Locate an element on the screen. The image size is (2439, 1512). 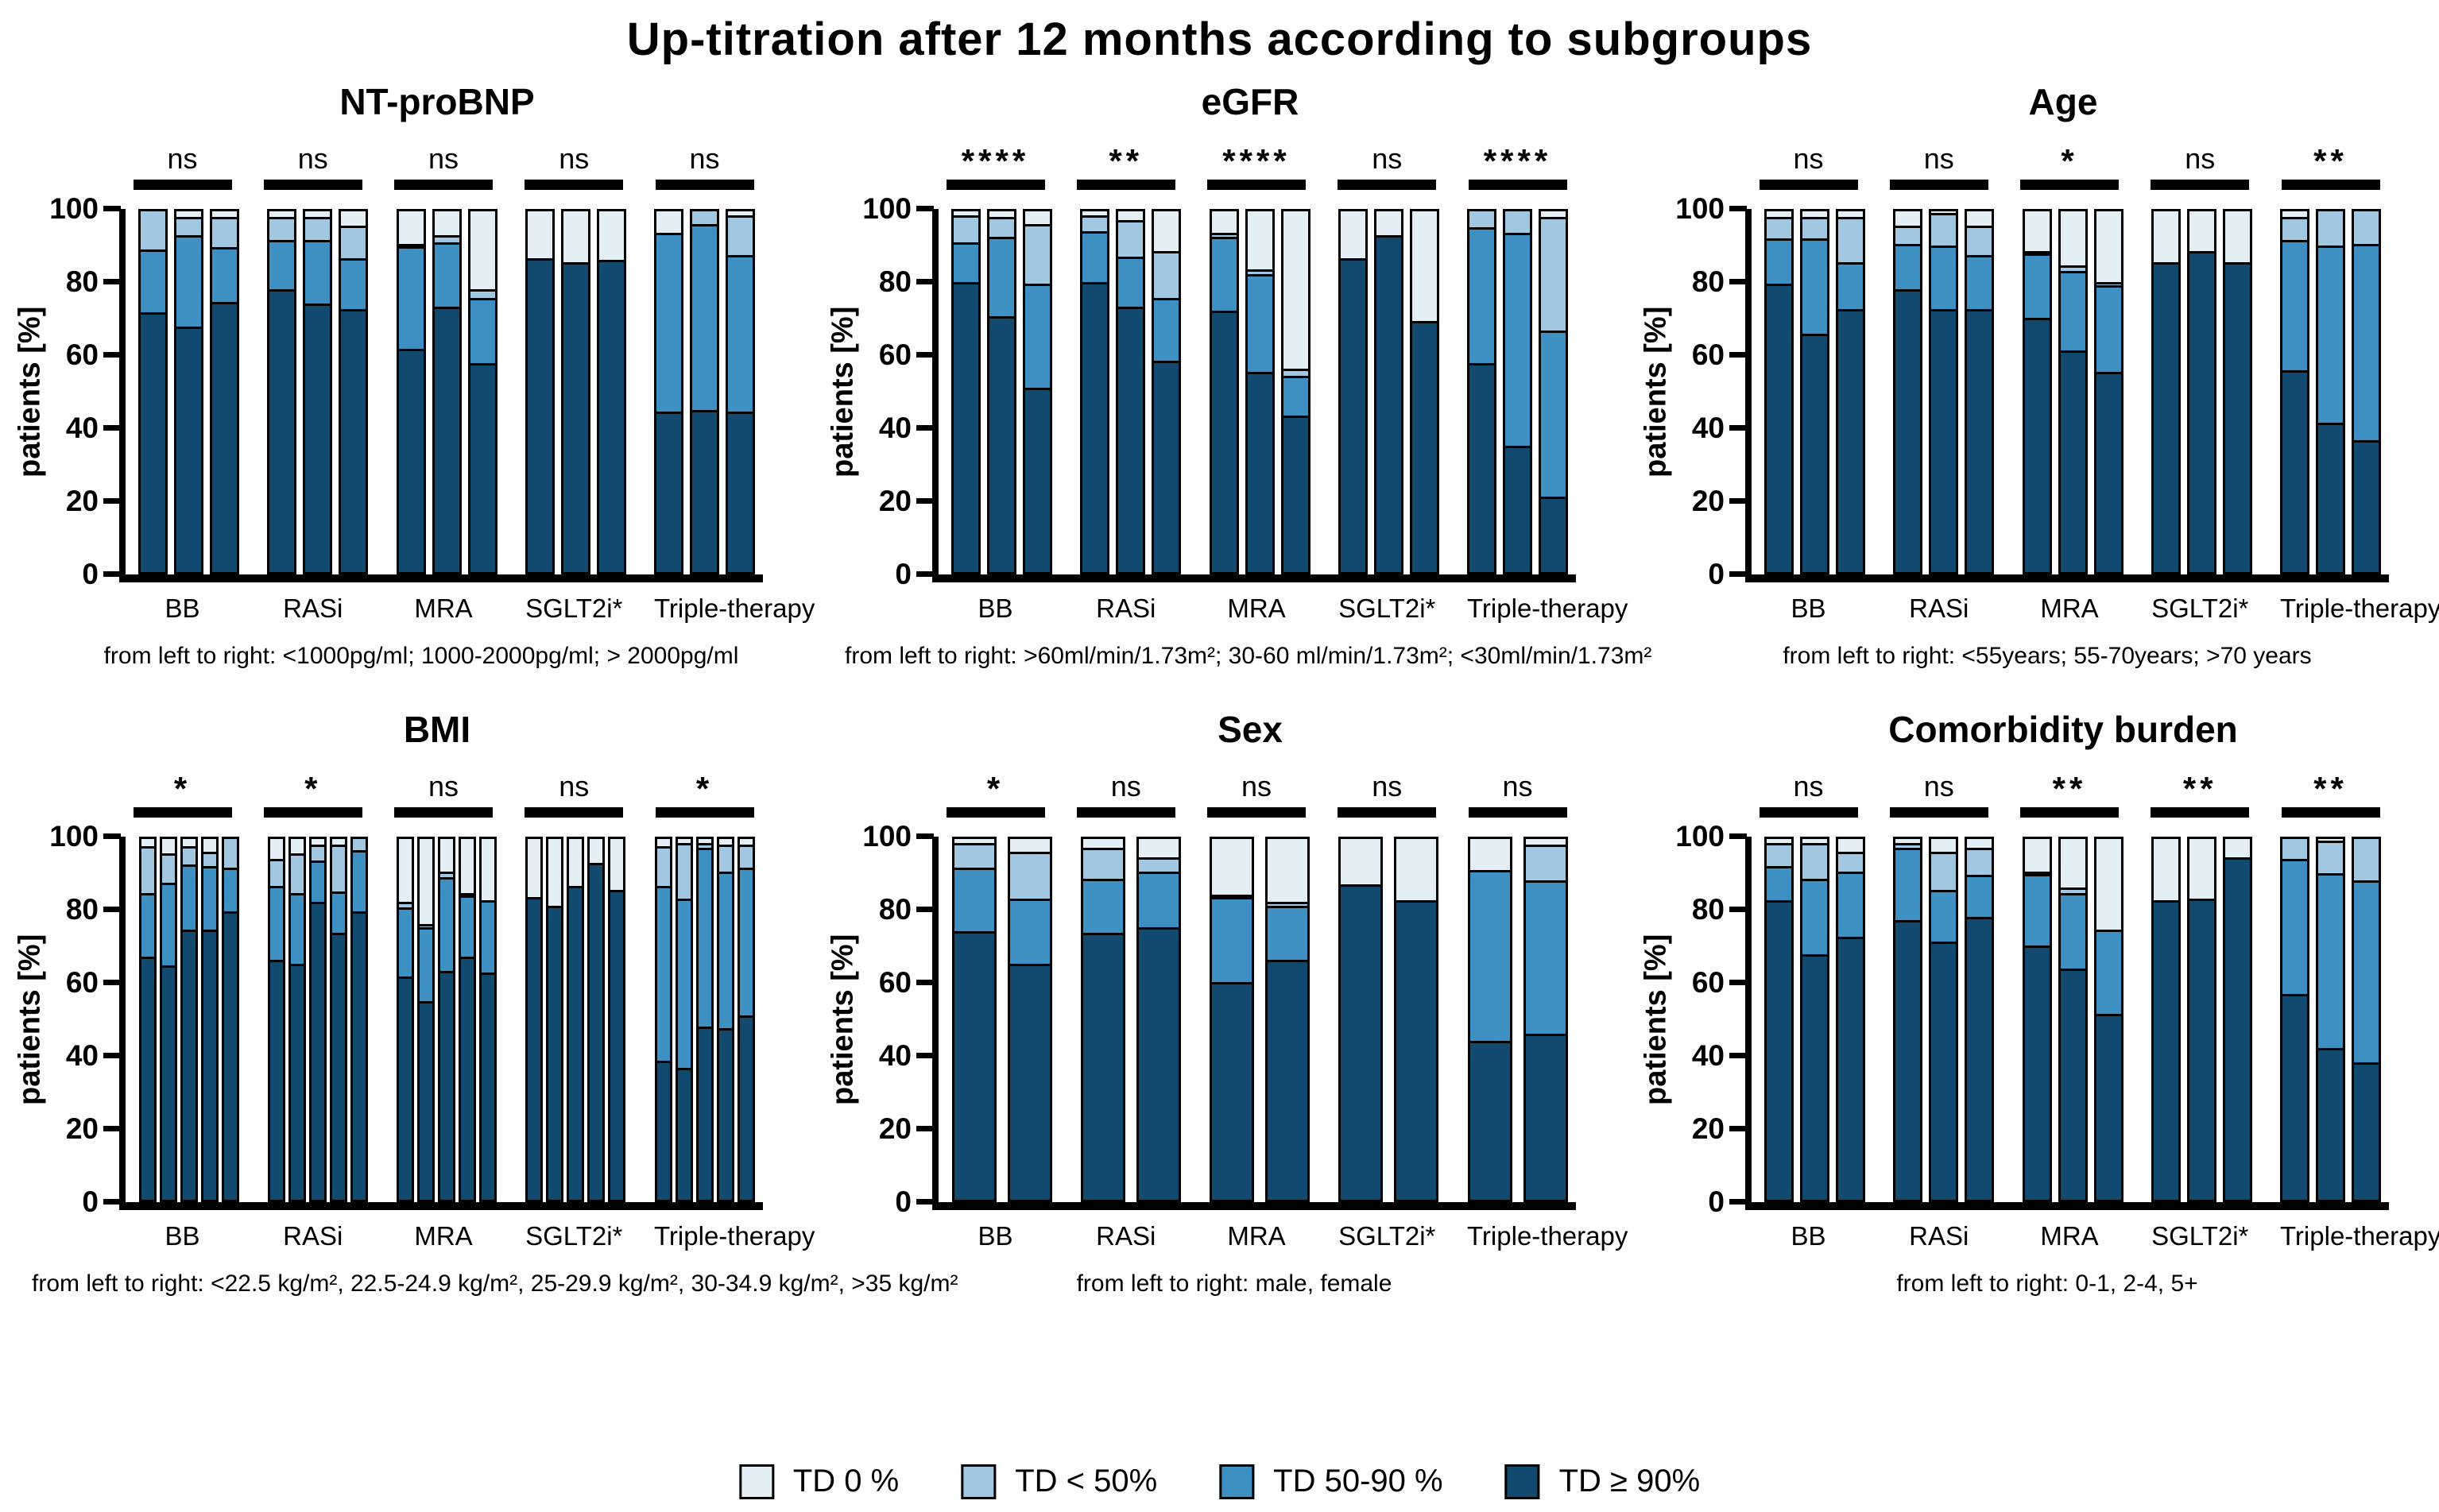
significance-label: ** is located at coordinates (2330, 161).